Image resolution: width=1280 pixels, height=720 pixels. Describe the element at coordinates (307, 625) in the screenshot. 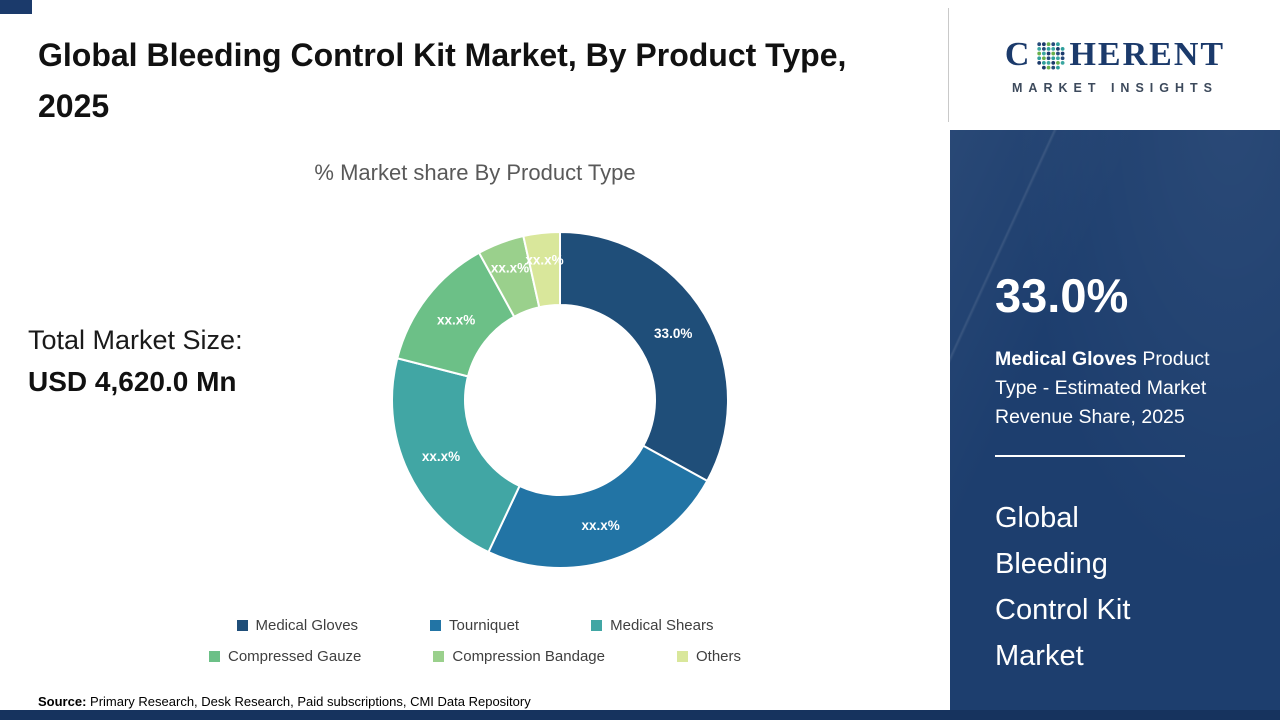

I see `legend-label-medical-gloves: Medical Gloves` at that location.